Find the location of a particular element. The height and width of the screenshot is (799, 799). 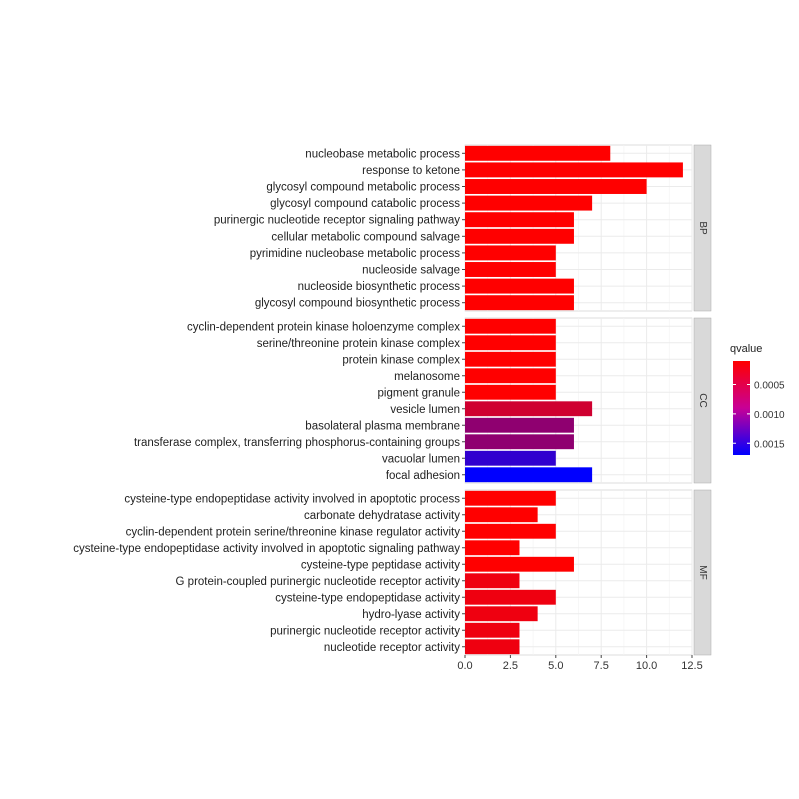

category-label: glycosyl compound metabolic process is located at coordinates (363, 188).